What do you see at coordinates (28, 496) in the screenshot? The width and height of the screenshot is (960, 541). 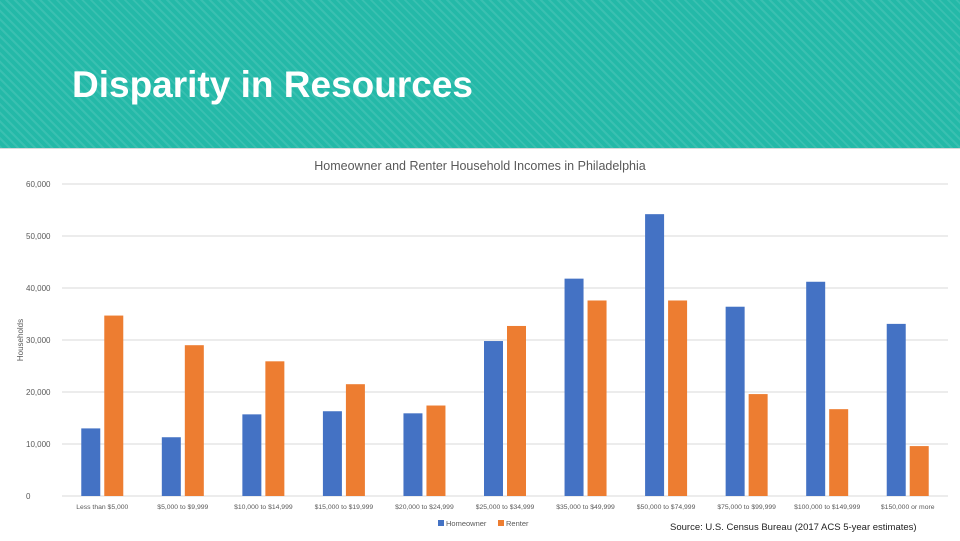 I see `y-tick-label: 0` at bounding box center [28, 496].